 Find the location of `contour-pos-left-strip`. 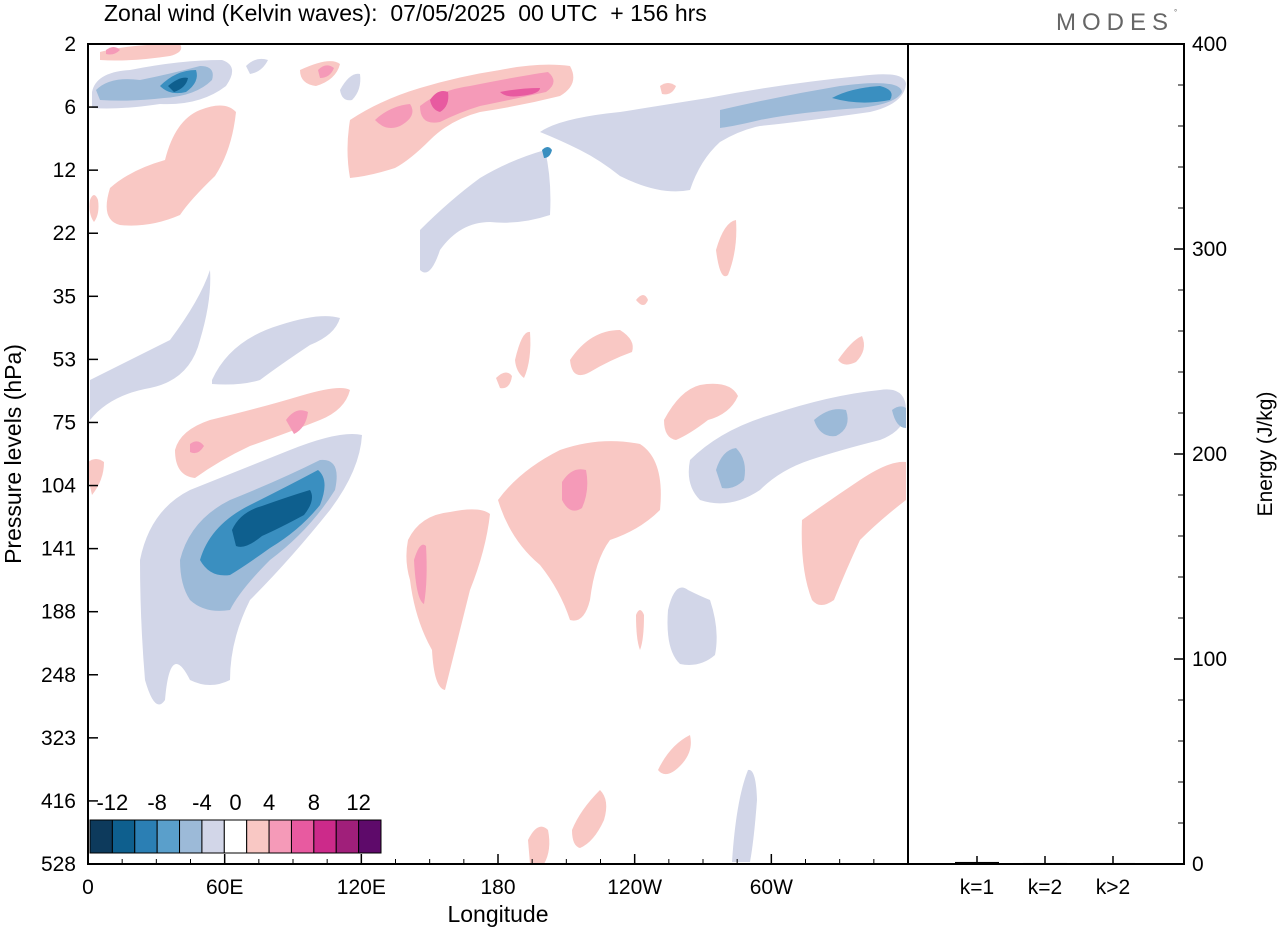

contour-pos-left-strip is located at coordinates (94, 208).